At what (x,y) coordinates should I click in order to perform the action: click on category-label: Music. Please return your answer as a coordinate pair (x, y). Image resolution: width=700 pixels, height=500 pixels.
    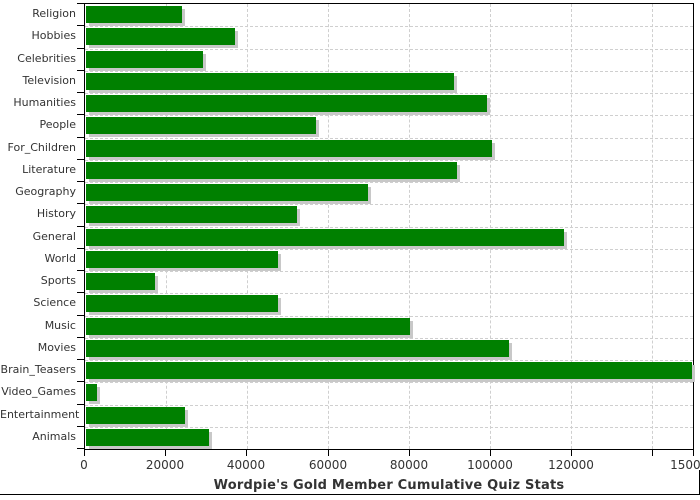
    Looking at the image, I should click on (60, 325).